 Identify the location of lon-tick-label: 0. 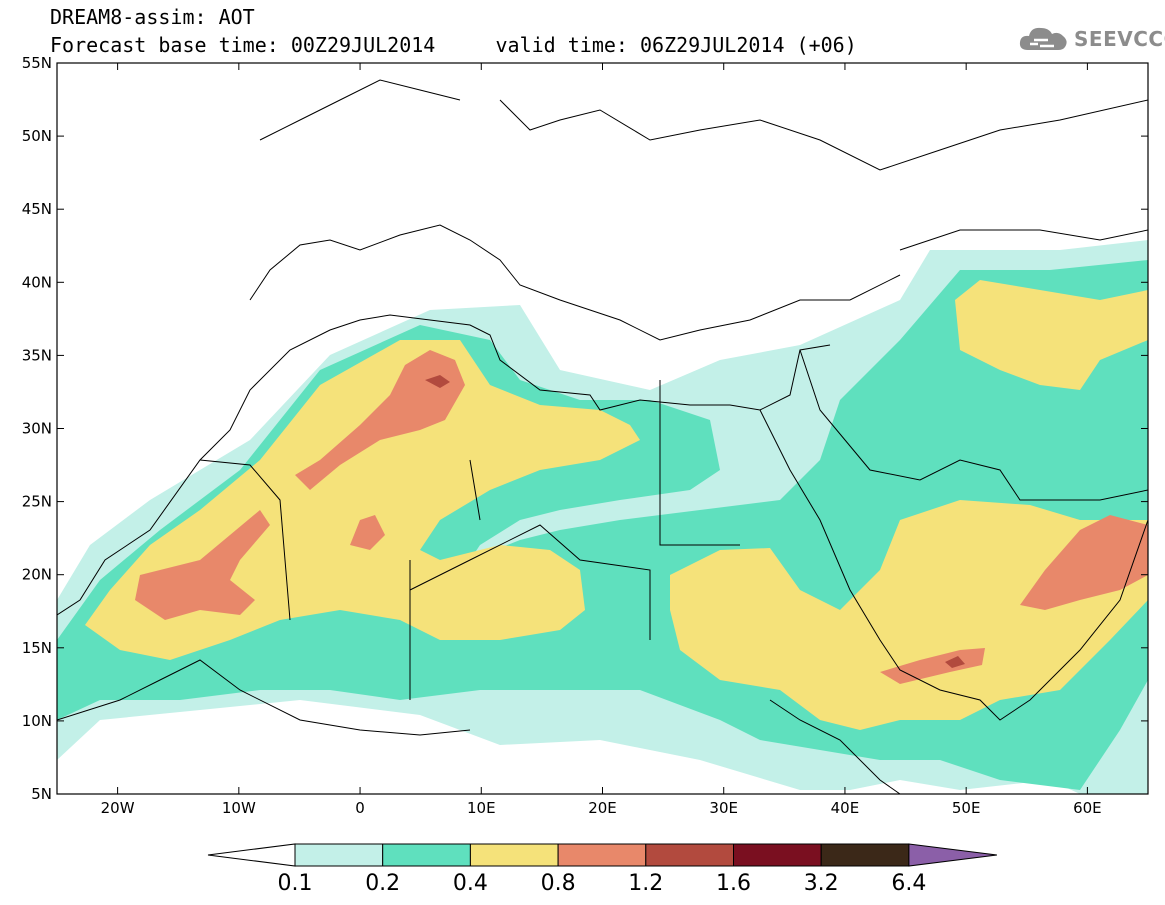
(360, 808).